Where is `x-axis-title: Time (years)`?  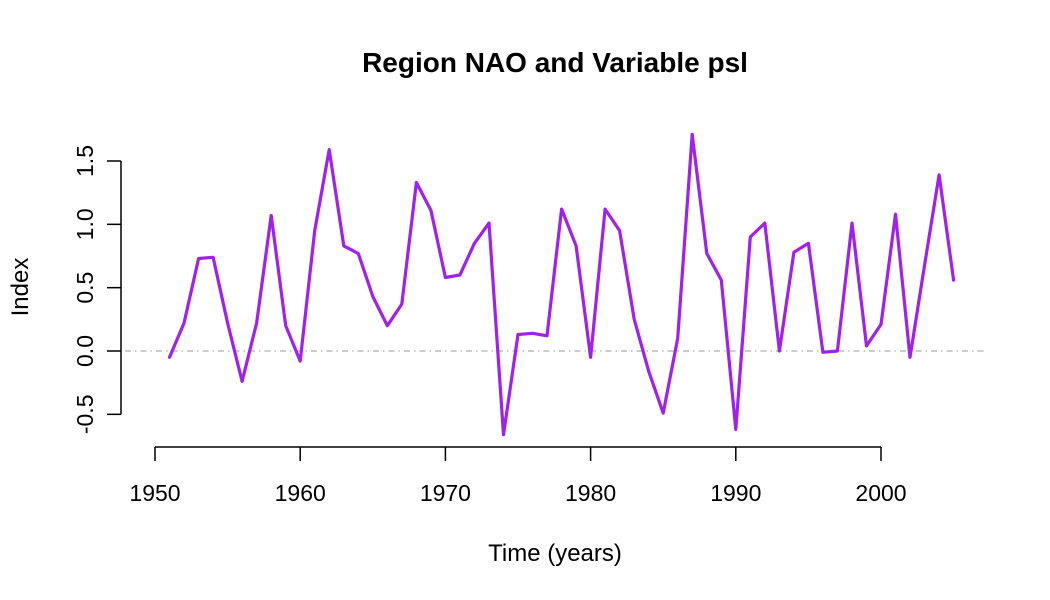
x-axis-title: Time (years) is located at coordinates (555, 553).